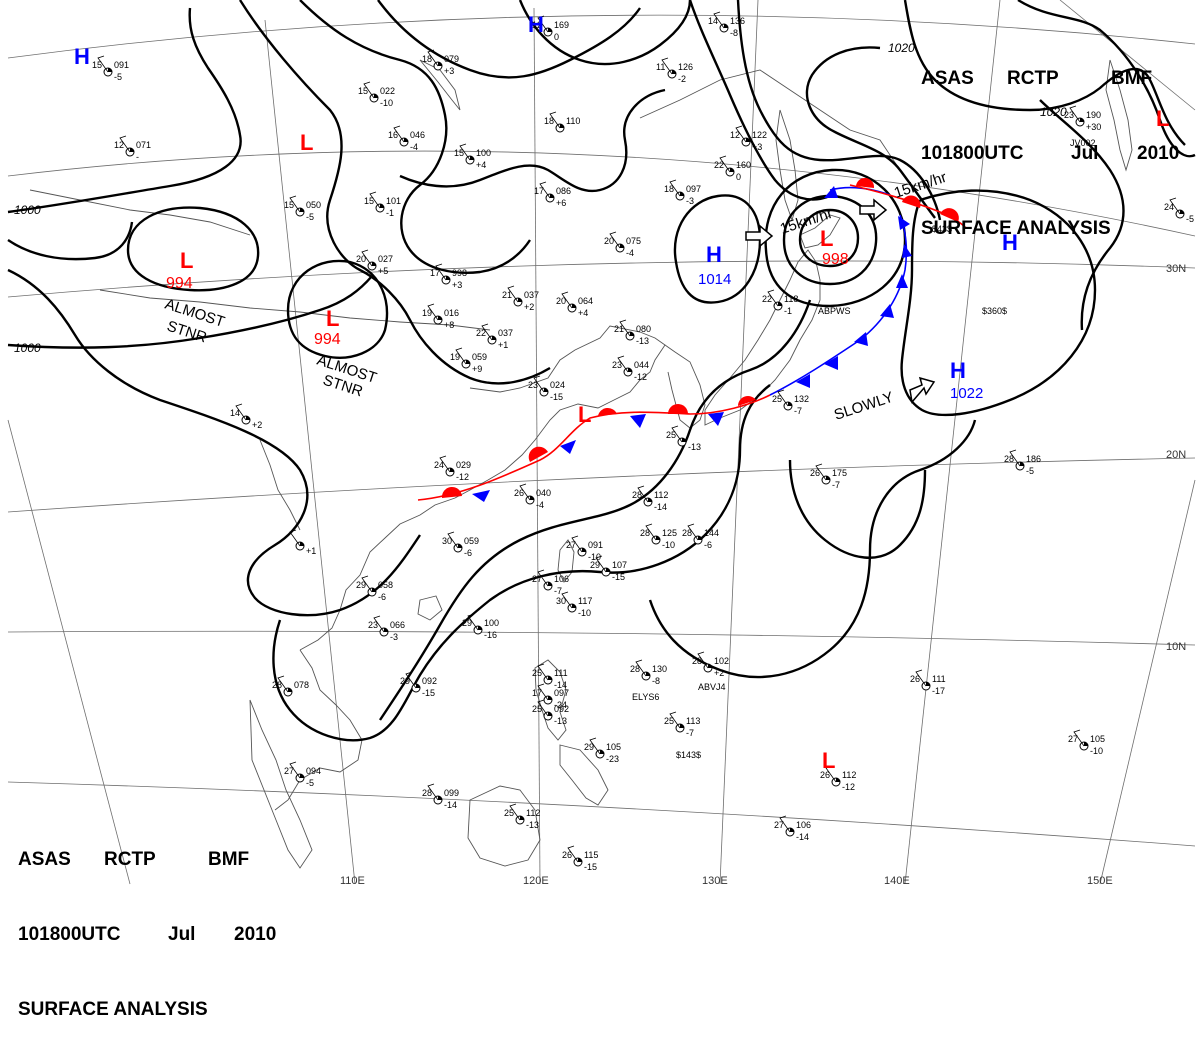 The height and width of the screenshot is (1047, 1200). I want to click on station-plot: 26 040 -4, so click(532, 496).